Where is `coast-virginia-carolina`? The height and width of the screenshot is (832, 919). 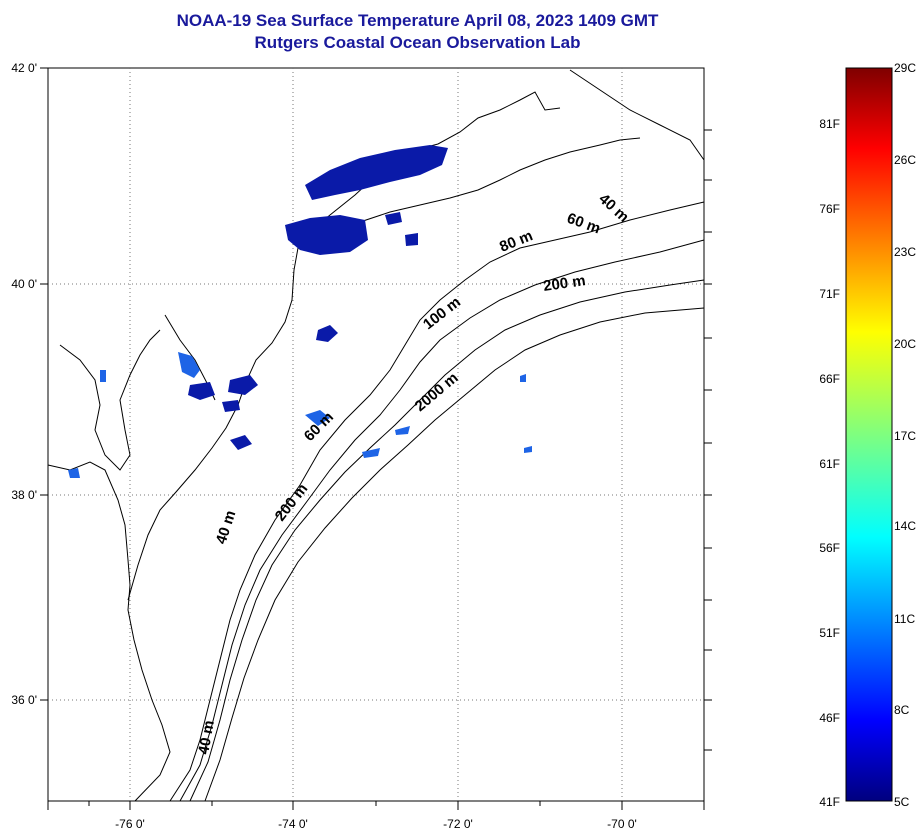 coast-virginia-carolina is located at coordinates (109, 631).